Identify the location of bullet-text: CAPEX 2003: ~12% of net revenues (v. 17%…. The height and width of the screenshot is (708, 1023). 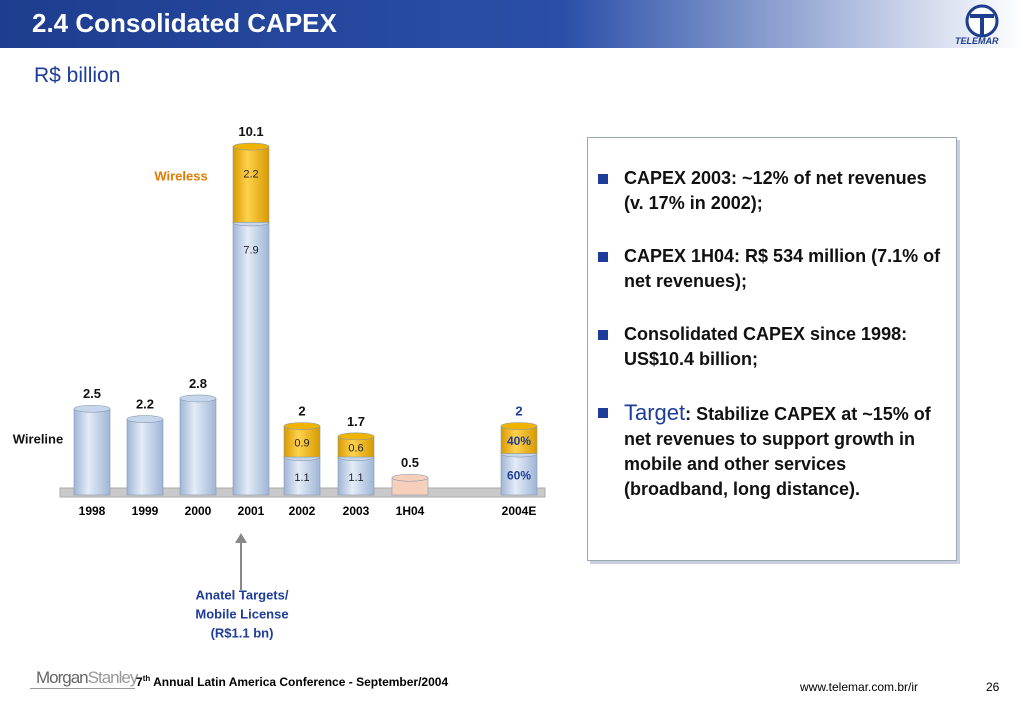
(775, 190).